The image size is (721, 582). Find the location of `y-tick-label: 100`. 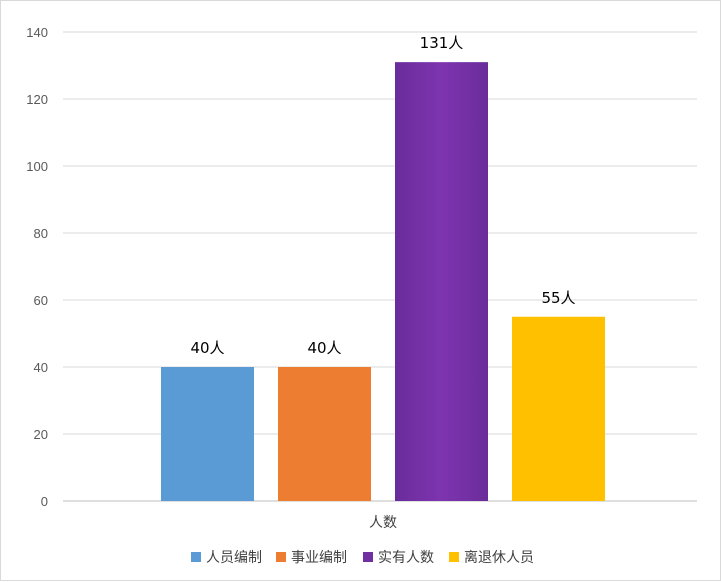

y-tick-label: 100 is located at coordinates (37, 166).